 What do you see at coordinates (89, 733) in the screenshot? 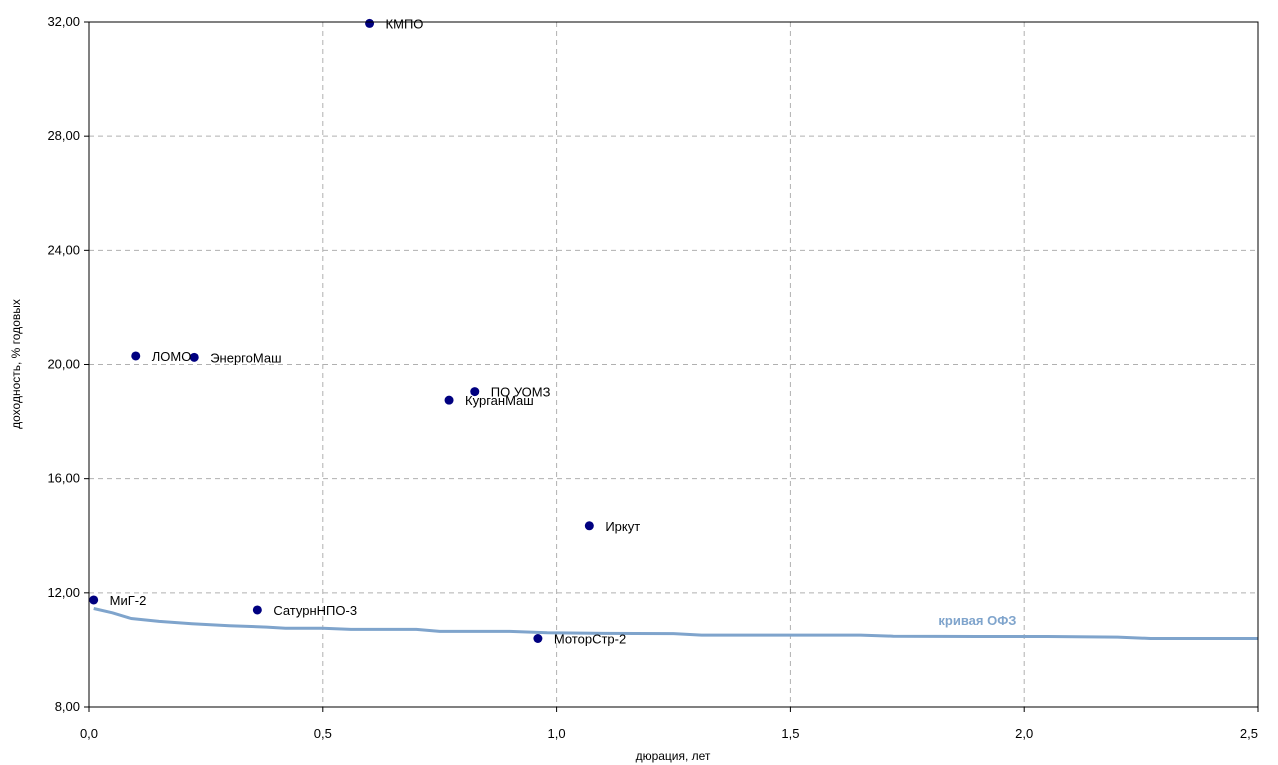
I see `x-tick-label: 0,0` at bounding box center [89, 733].